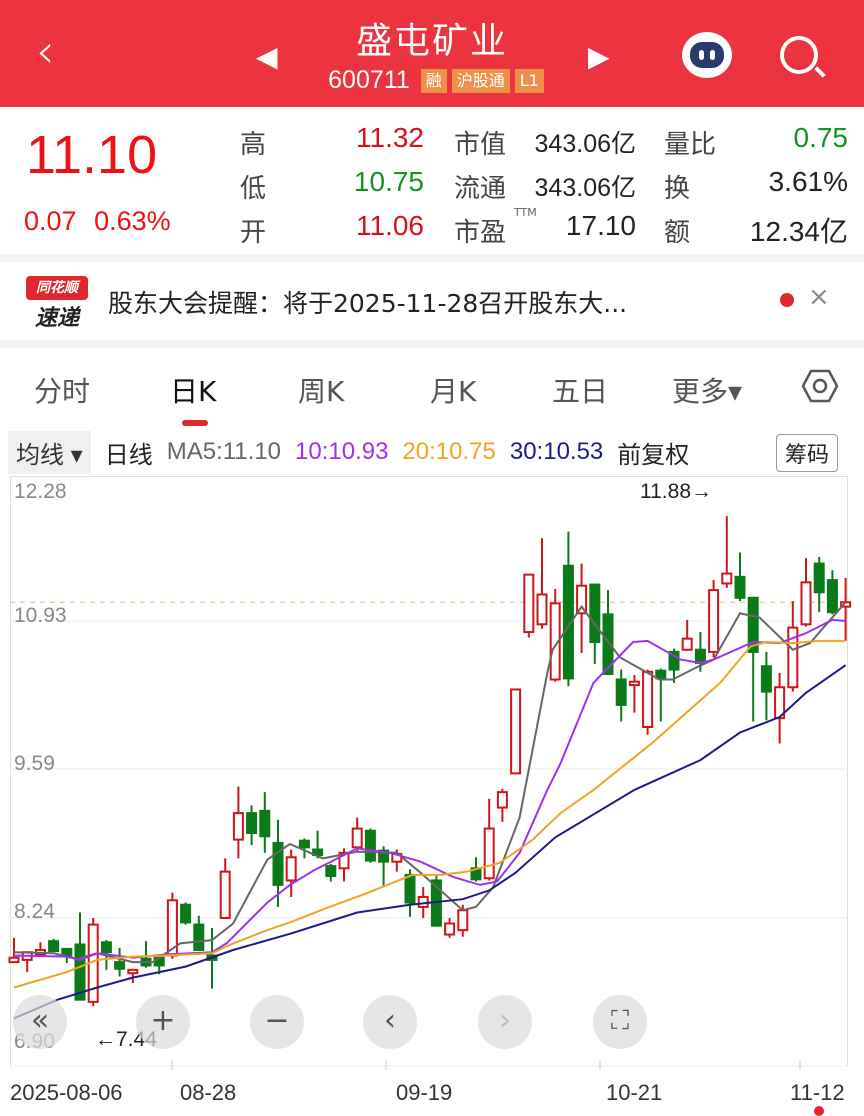 The height and width of the screenshot is (1116, 864). What do you see at coordinates (817, 1092) in the screenshot?
I see `x-tick: 11-12` at bounding box center [817, 1092].